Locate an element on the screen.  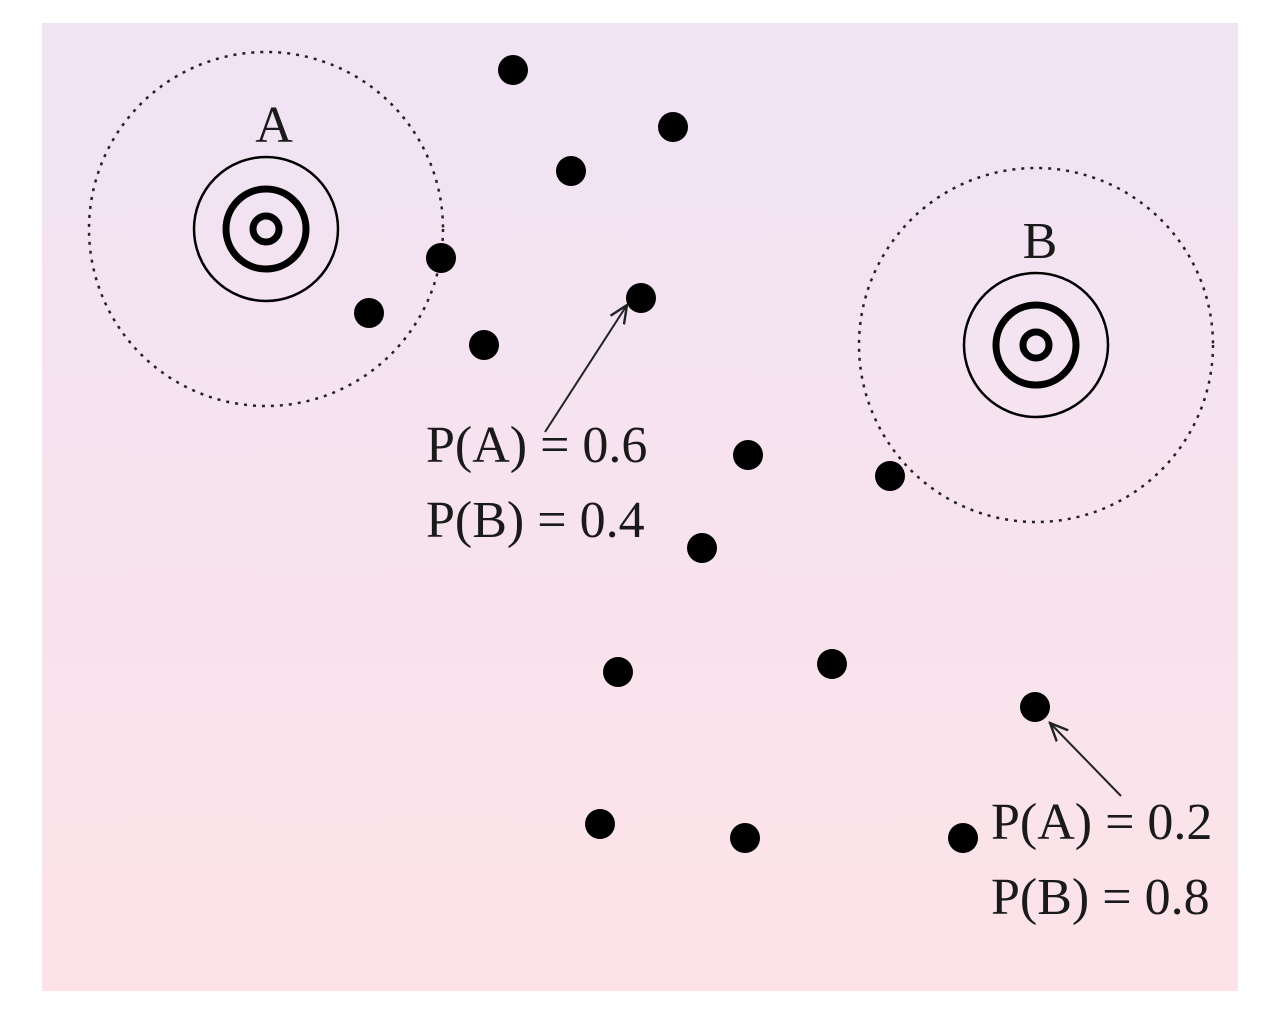
annotation-1-line2: P(B) = 0.4 is located at coordinates (535, 520).